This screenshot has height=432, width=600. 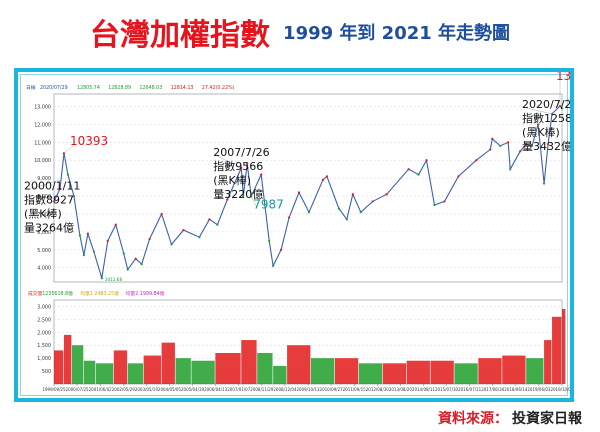 I want to click on volume-legend-item: 2483.25億, so click(x=106, y=293).